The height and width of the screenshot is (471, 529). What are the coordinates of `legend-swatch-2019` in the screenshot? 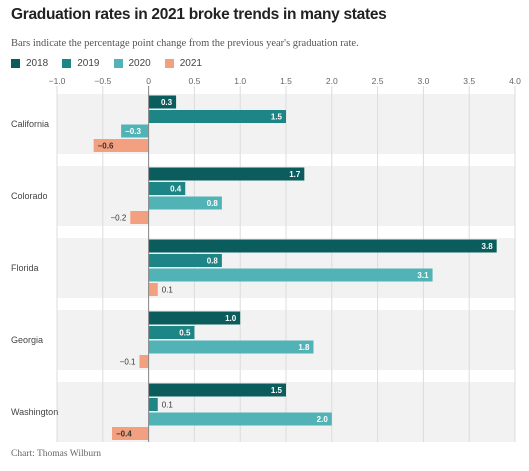 It's located at (67, 63).